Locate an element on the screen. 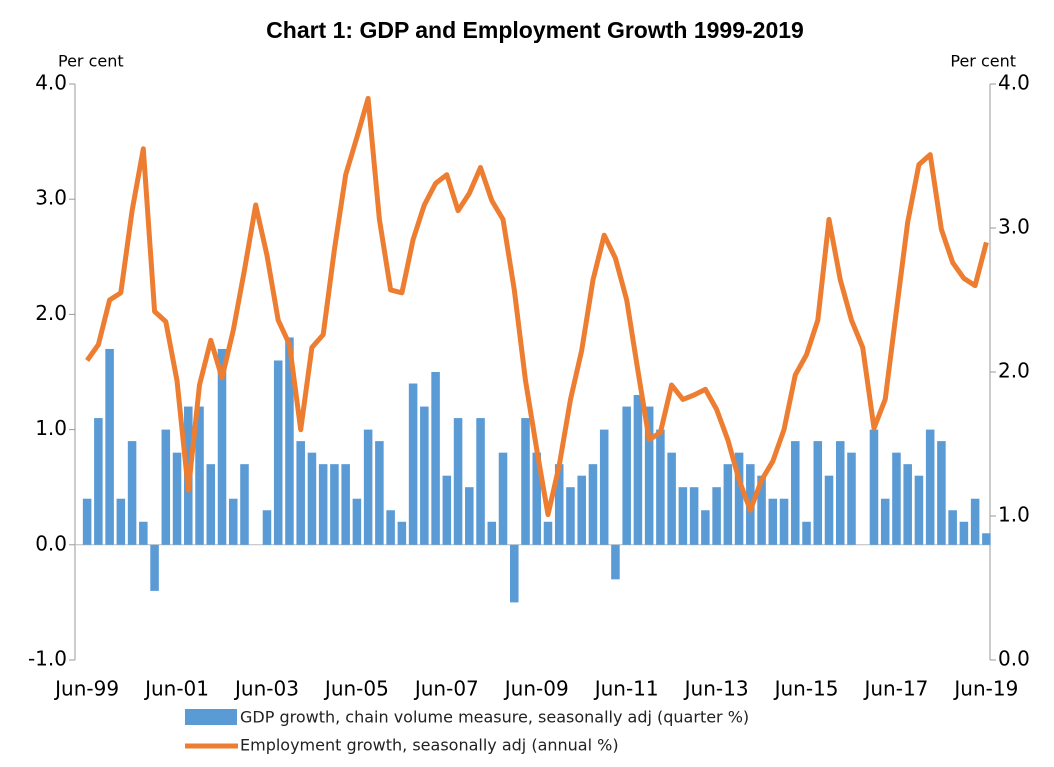 Image resolution: width=1054 pixels, height=767 pixels. y2-tick-label: 4.0 is located at coordinates (1014, 83).